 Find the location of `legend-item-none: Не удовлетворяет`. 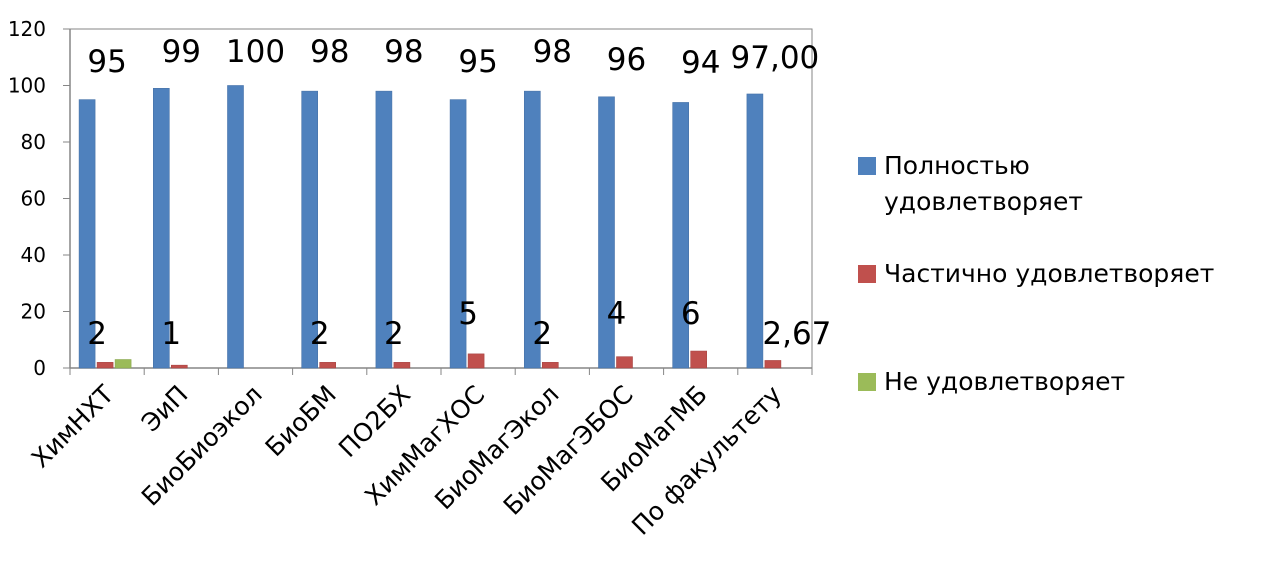

legend-item-none: Не удовлетворяет is located at coordinates (991, 382).